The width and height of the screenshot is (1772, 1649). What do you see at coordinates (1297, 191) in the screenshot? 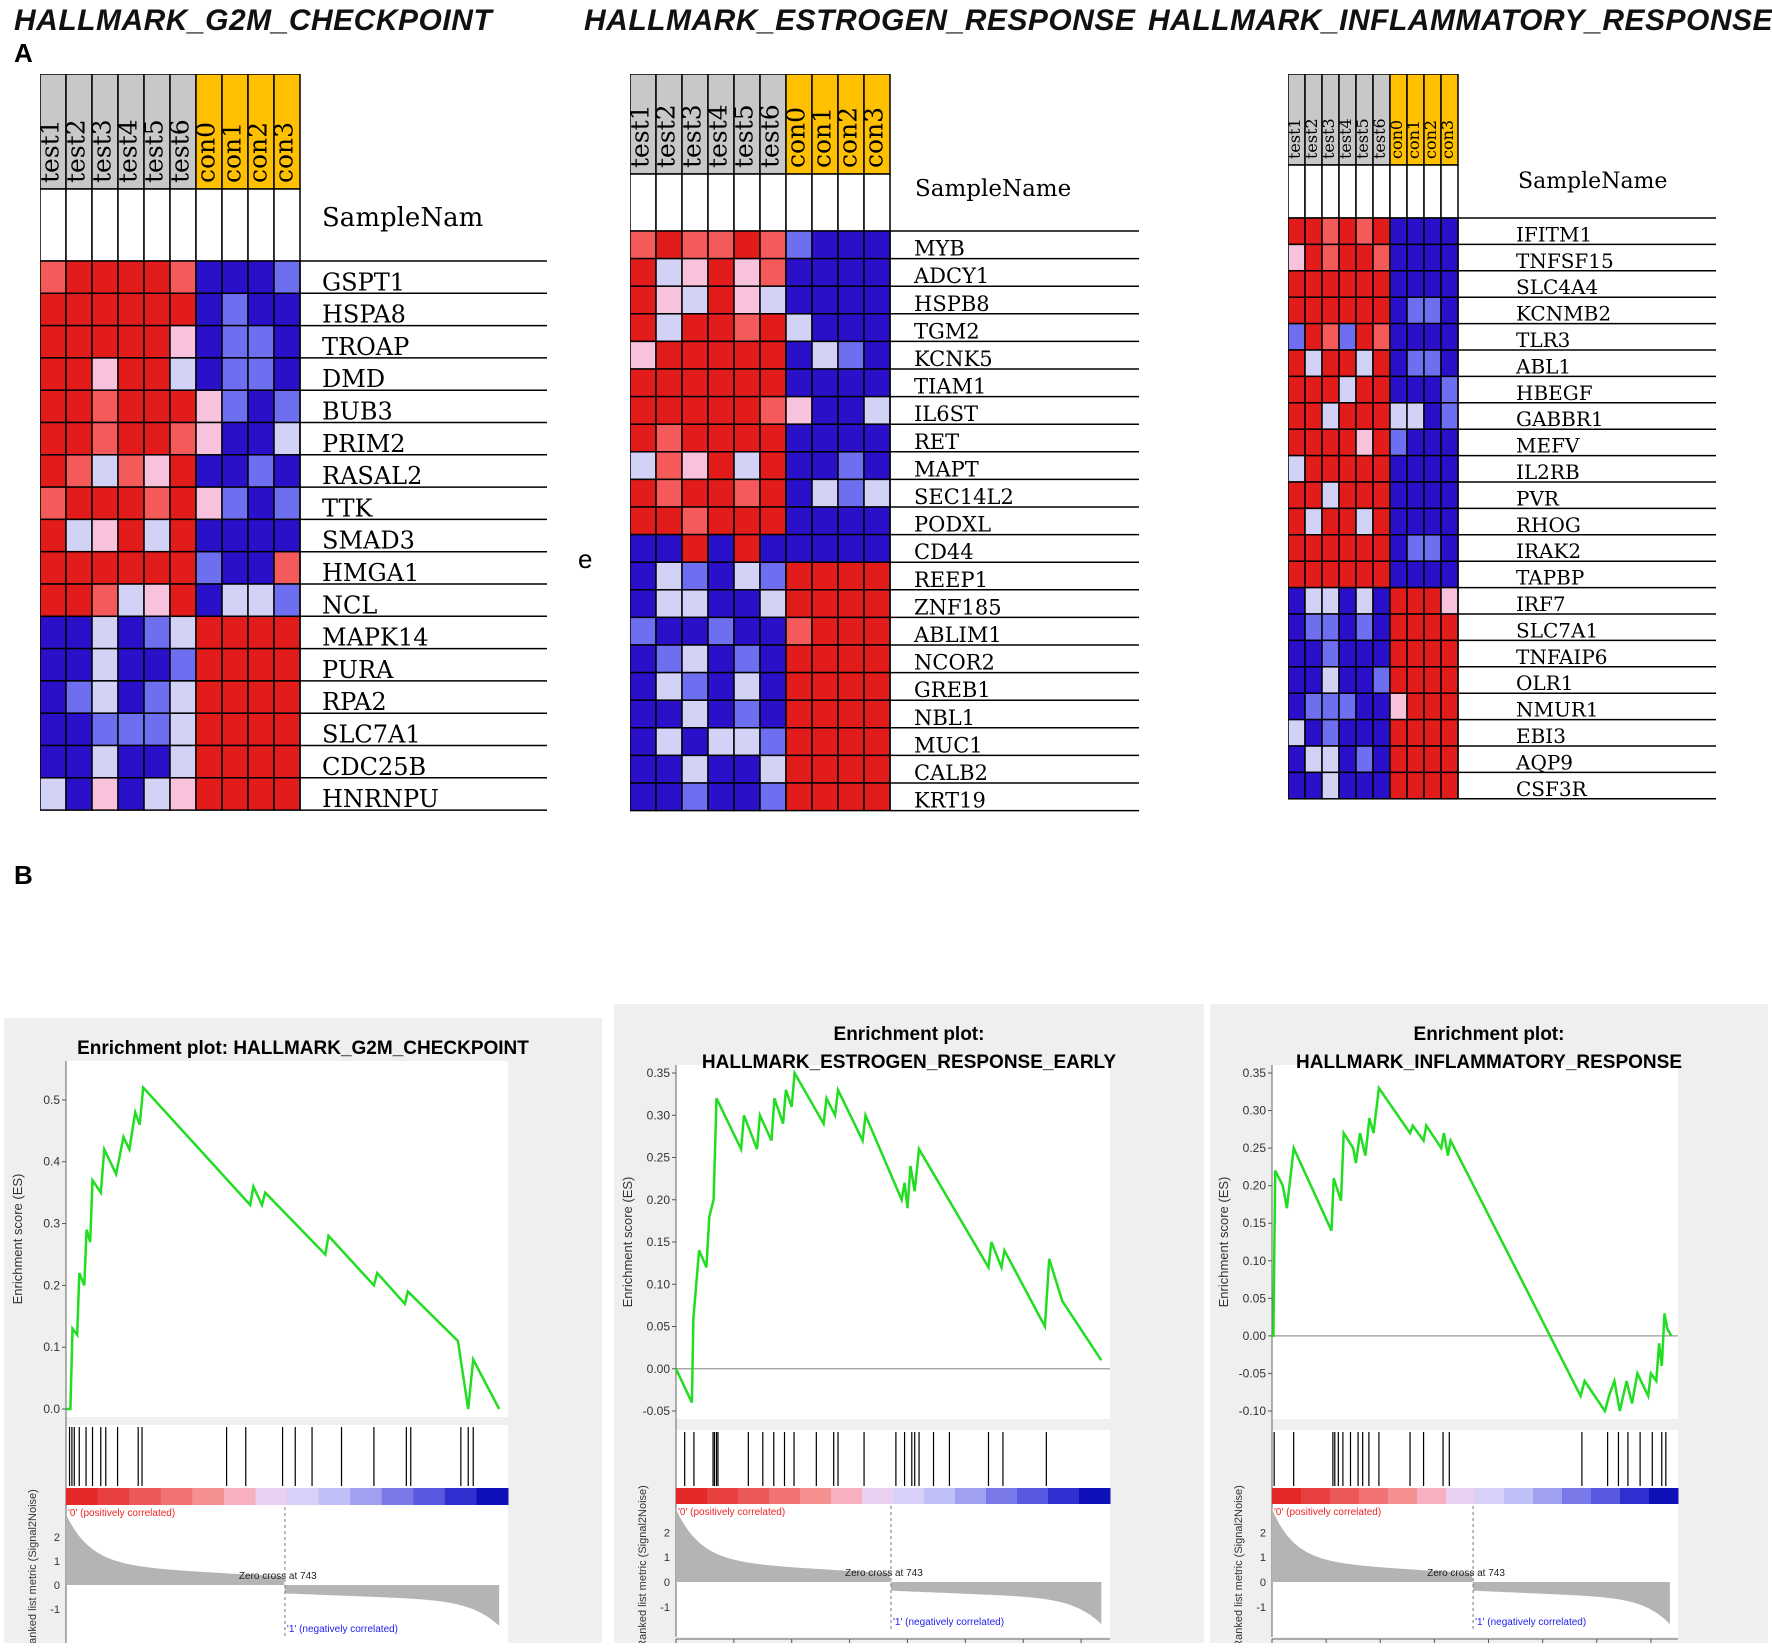
I see `column-header-spacer-test1` at bounding box center [1297, 191].